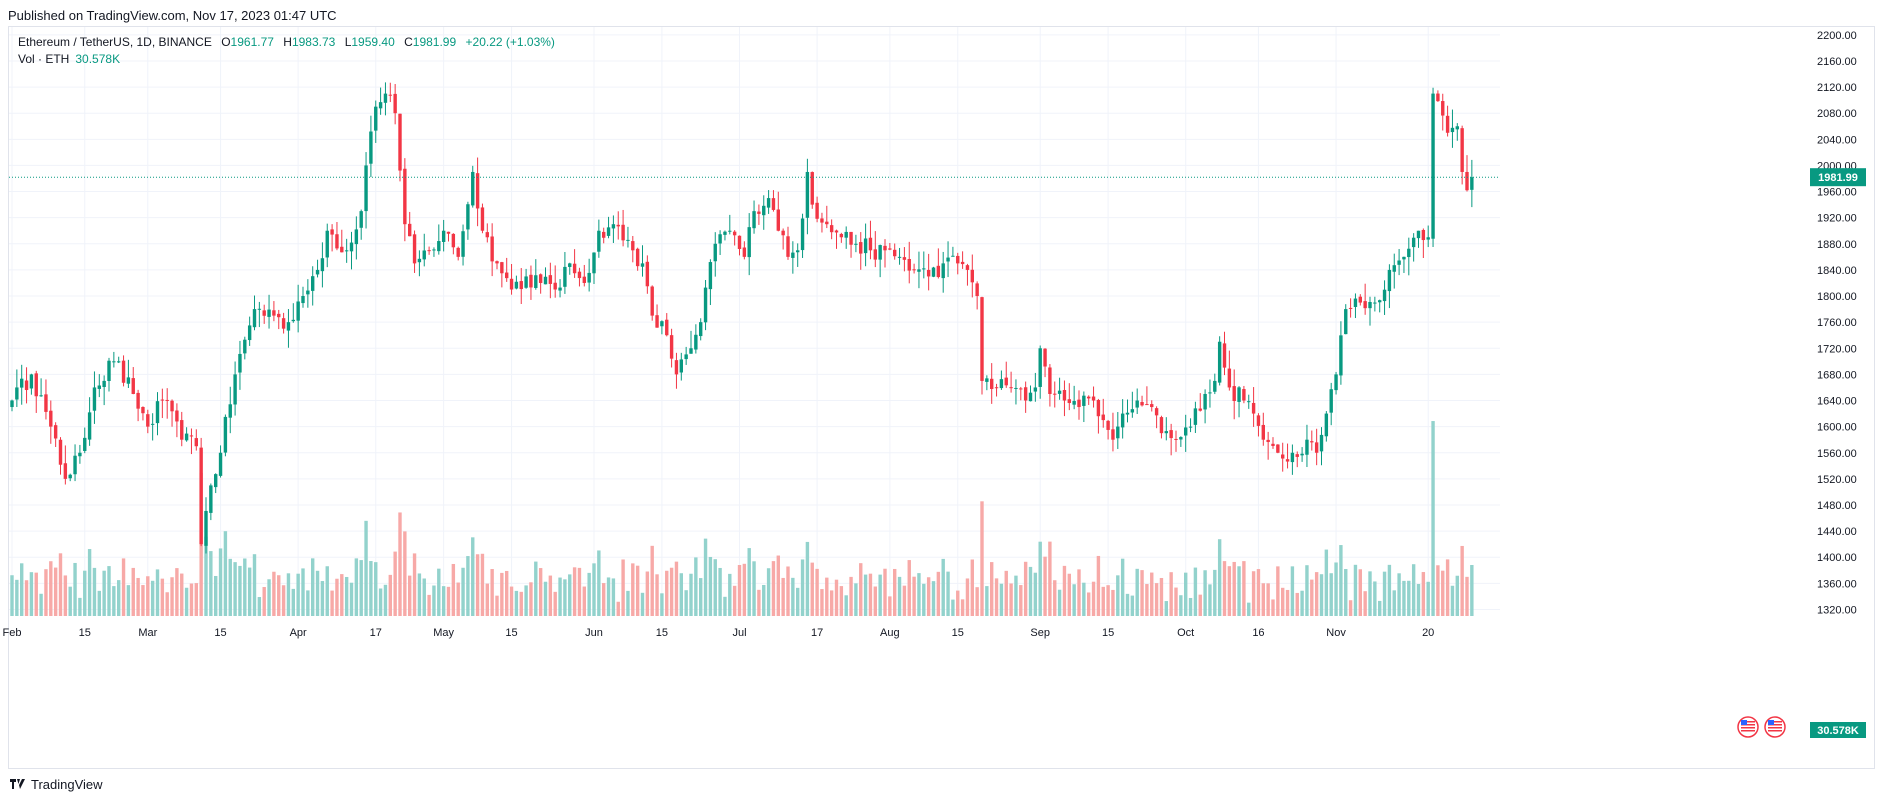 This screenshot has width=1883, height=802. Describe the element at coordinates (1838, 177) in the screenshot. I see `last-price-badge` at that location.